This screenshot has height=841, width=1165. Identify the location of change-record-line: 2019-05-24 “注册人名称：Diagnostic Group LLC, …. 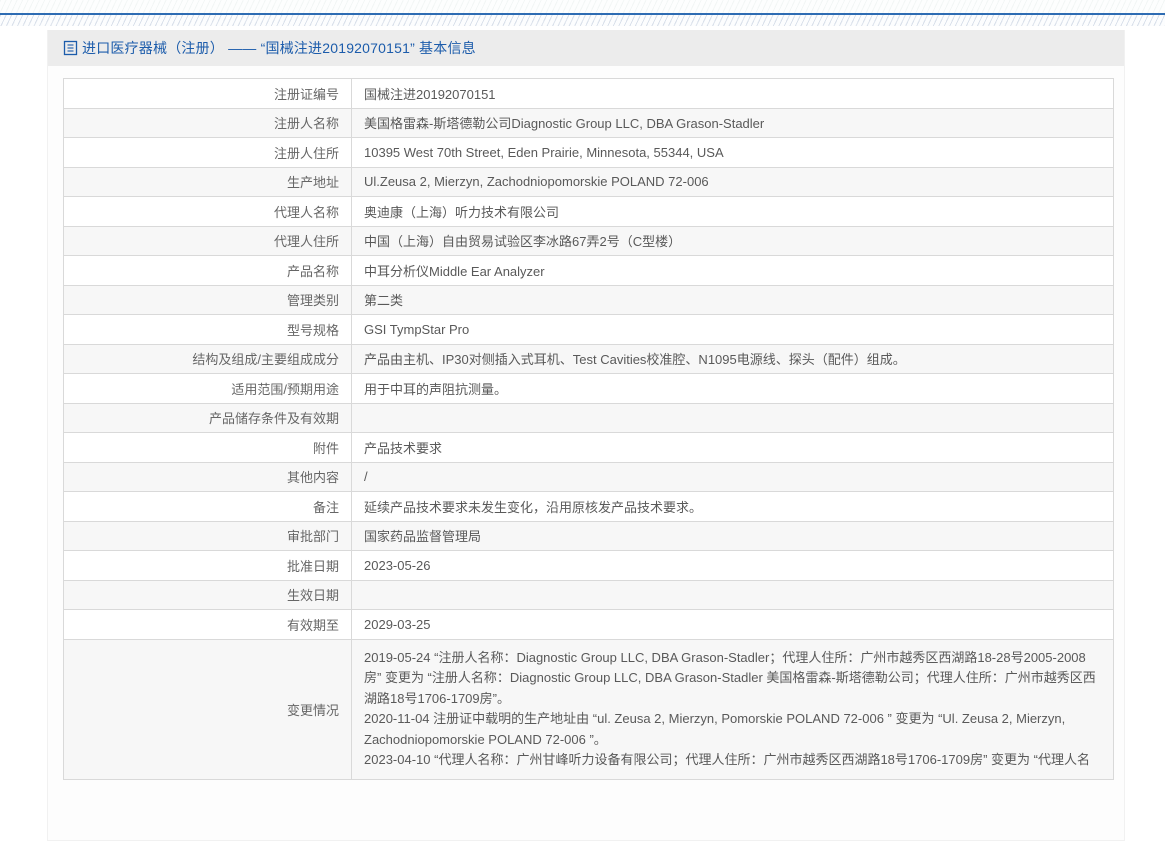
(730, 677).